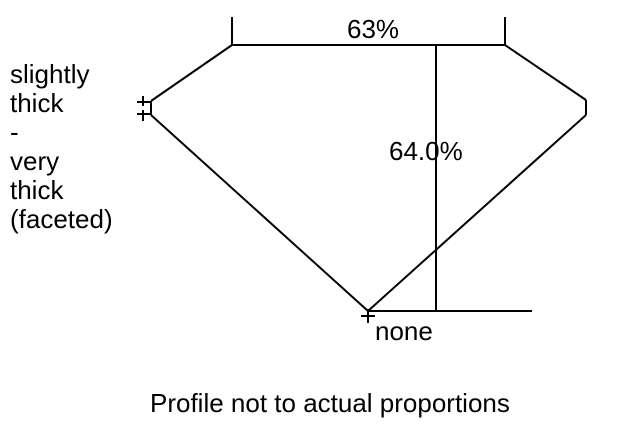  What do you see at coordinates (330, 403) in the screenshot?
I see `caption: Profile not to actual proportions` at bounding box center [330, 403].